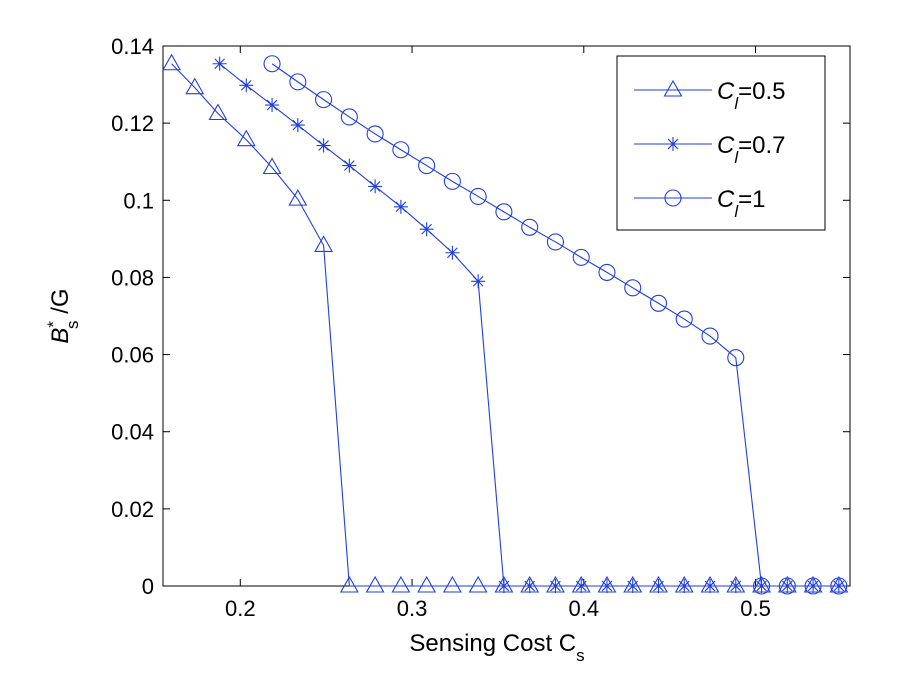  What do you see at coordinates (496, 647) in the screenshot?
I see `x-axis-label: Sensing Cost Cs` at bounding box center [496, 647].